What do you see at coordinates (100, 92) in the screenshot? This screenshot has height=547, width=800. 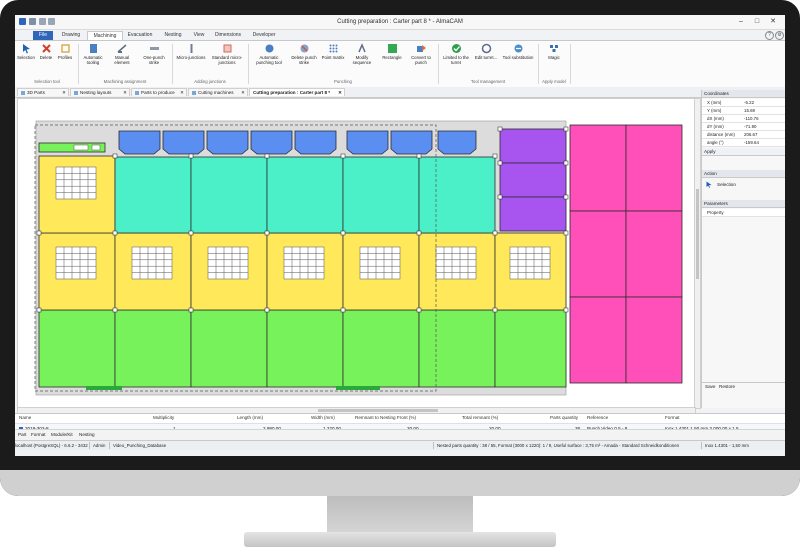 I see `doc-tab-nesting-layouts: Nesting layouts ✕` at bounding box center [100, 92].